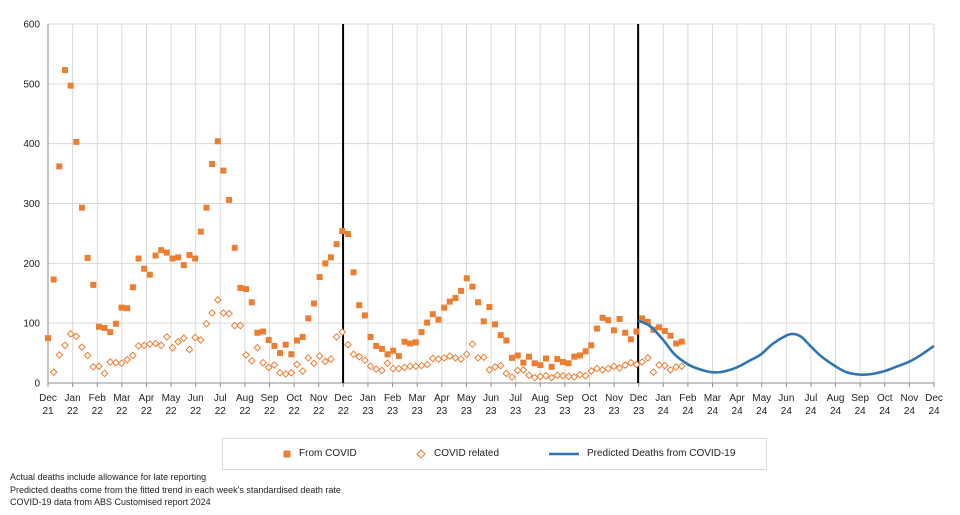 The height and width of the screenshot is (515, 960). What do you see at coordinates (457, 453) in the screenshot?
I see `legend-item-covid-related: COVID related` at bounding box center [457, 453].